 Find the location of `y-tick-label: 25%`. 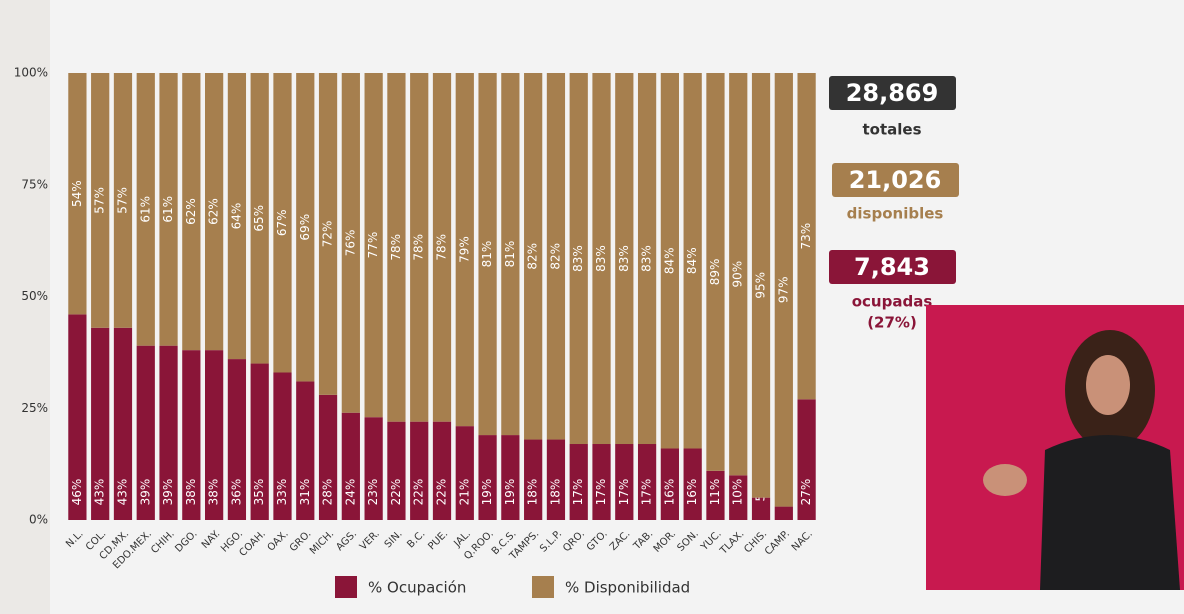

y-tick-label: 25% is located at coordinates (34, 408).